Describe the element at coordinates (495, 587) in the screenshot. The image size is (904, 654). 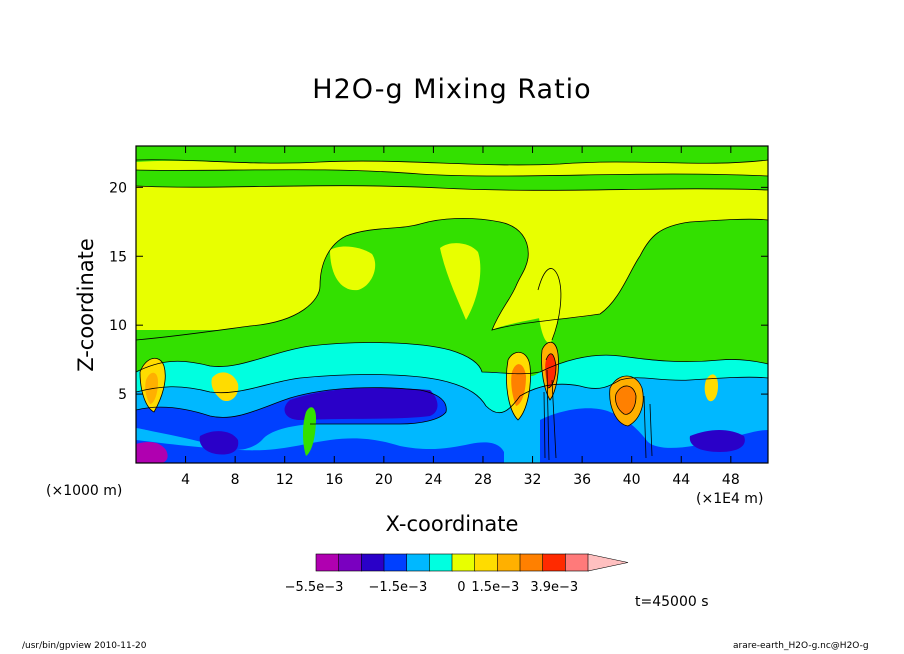
I see `colorbar-label: 1.5e−3` at that location.